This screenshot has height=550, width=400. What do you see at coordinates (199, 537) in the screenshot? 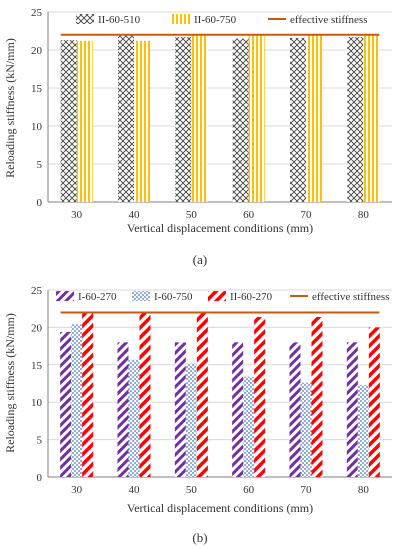
I see `panel-label-b: (b)` at bounding box center [199, 537].